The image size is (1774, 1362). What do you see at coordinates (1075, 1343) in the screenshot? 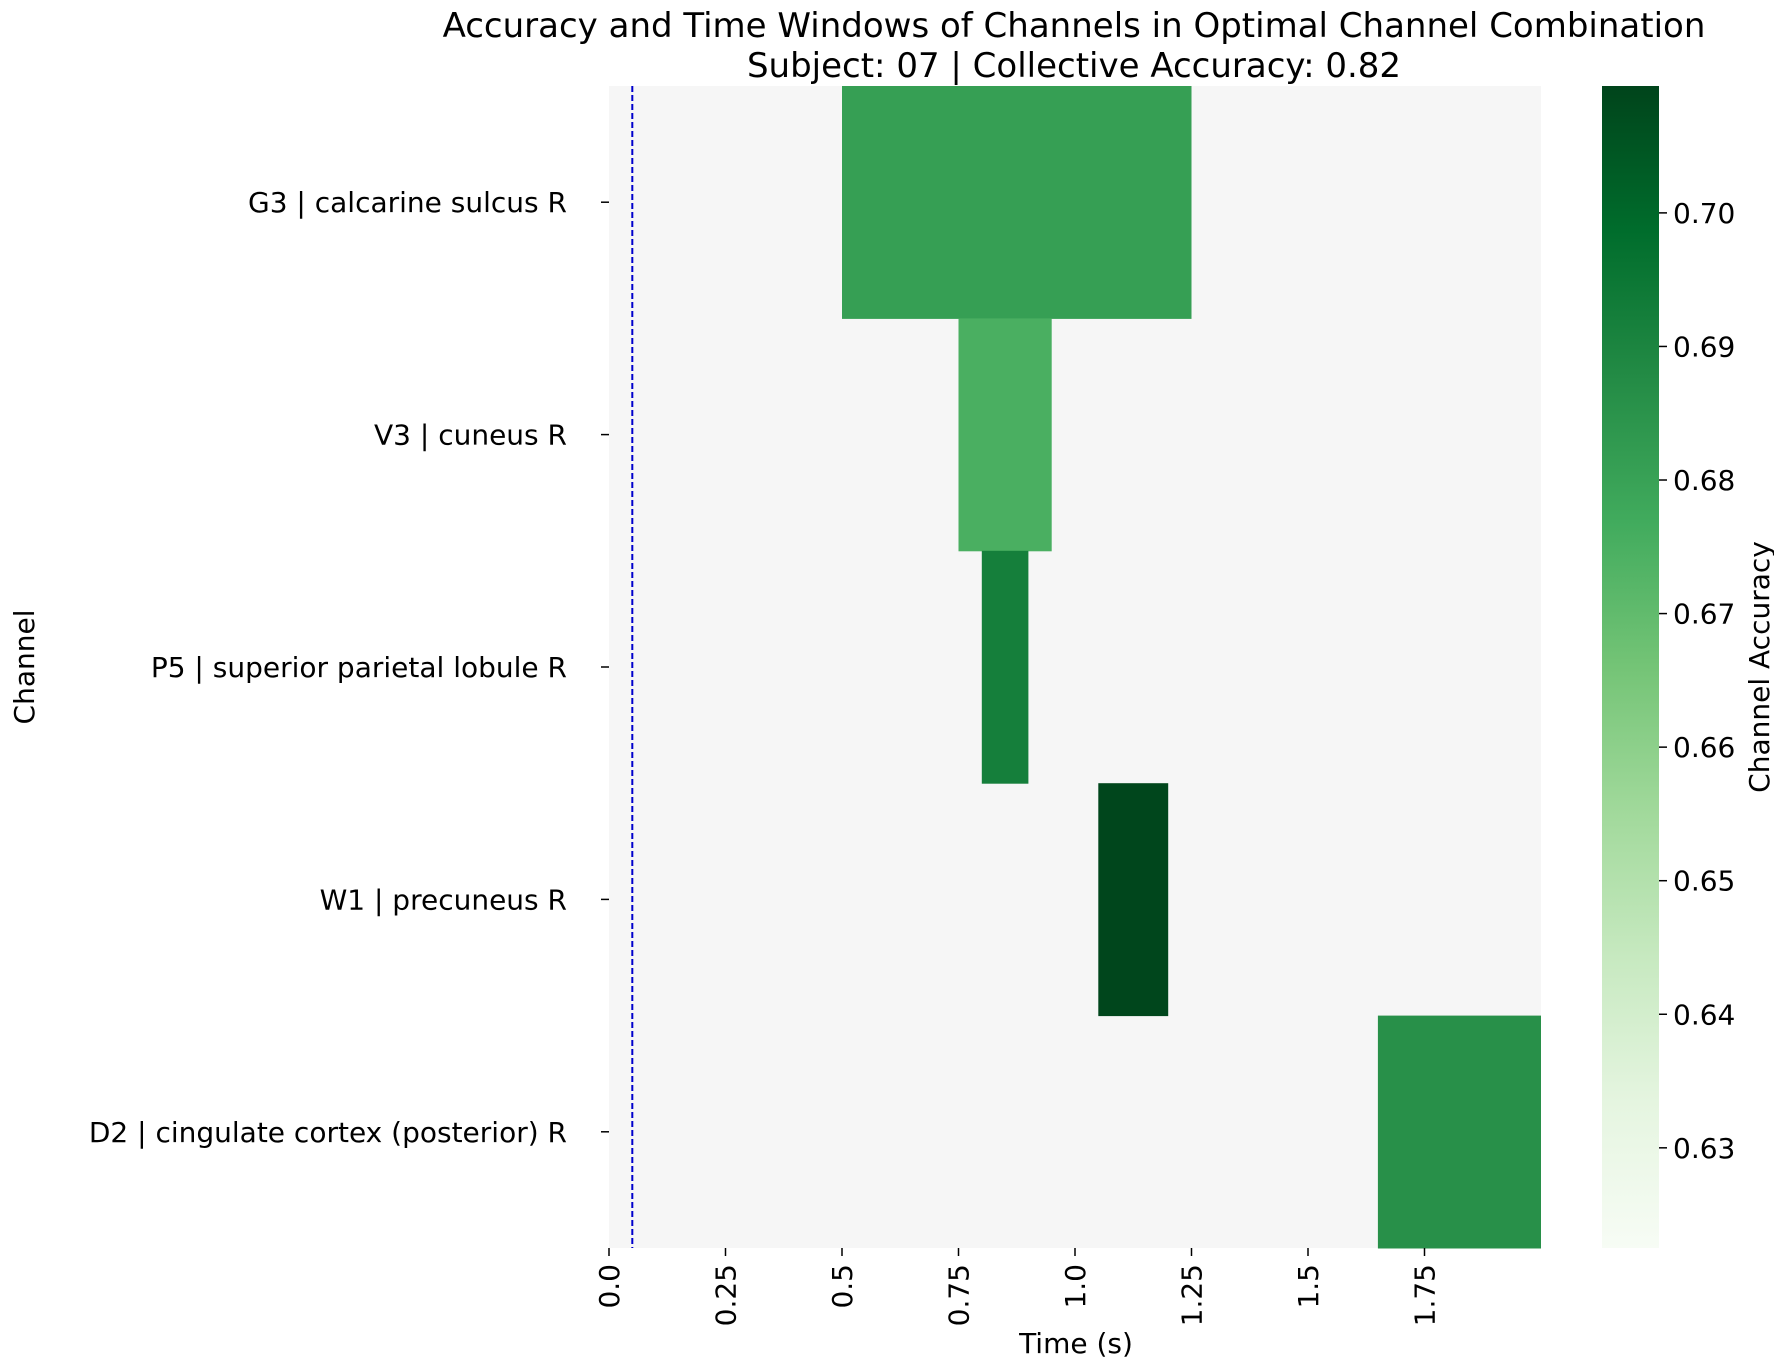
I see `x-axis-label: Time (s)` at bounding box center [1075, 1343].